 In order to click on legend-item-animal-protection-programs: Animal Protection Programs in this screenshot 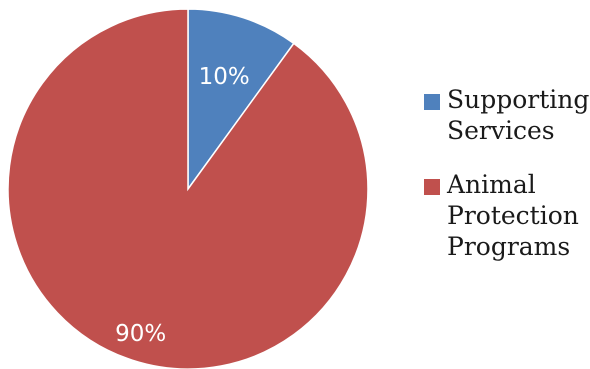, I will do `click(506, 215)`.